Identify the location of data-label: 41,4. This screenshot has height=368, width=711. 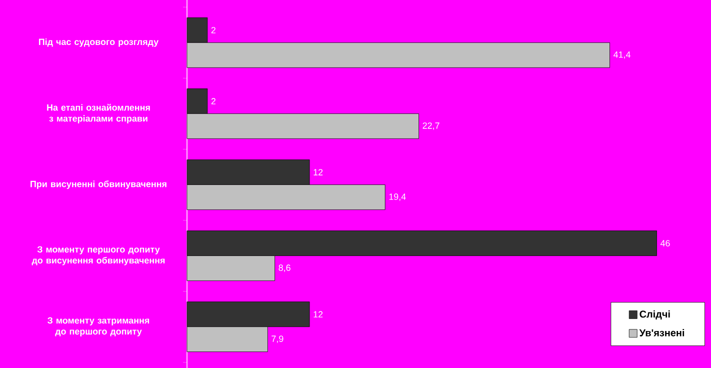
(621, 55).